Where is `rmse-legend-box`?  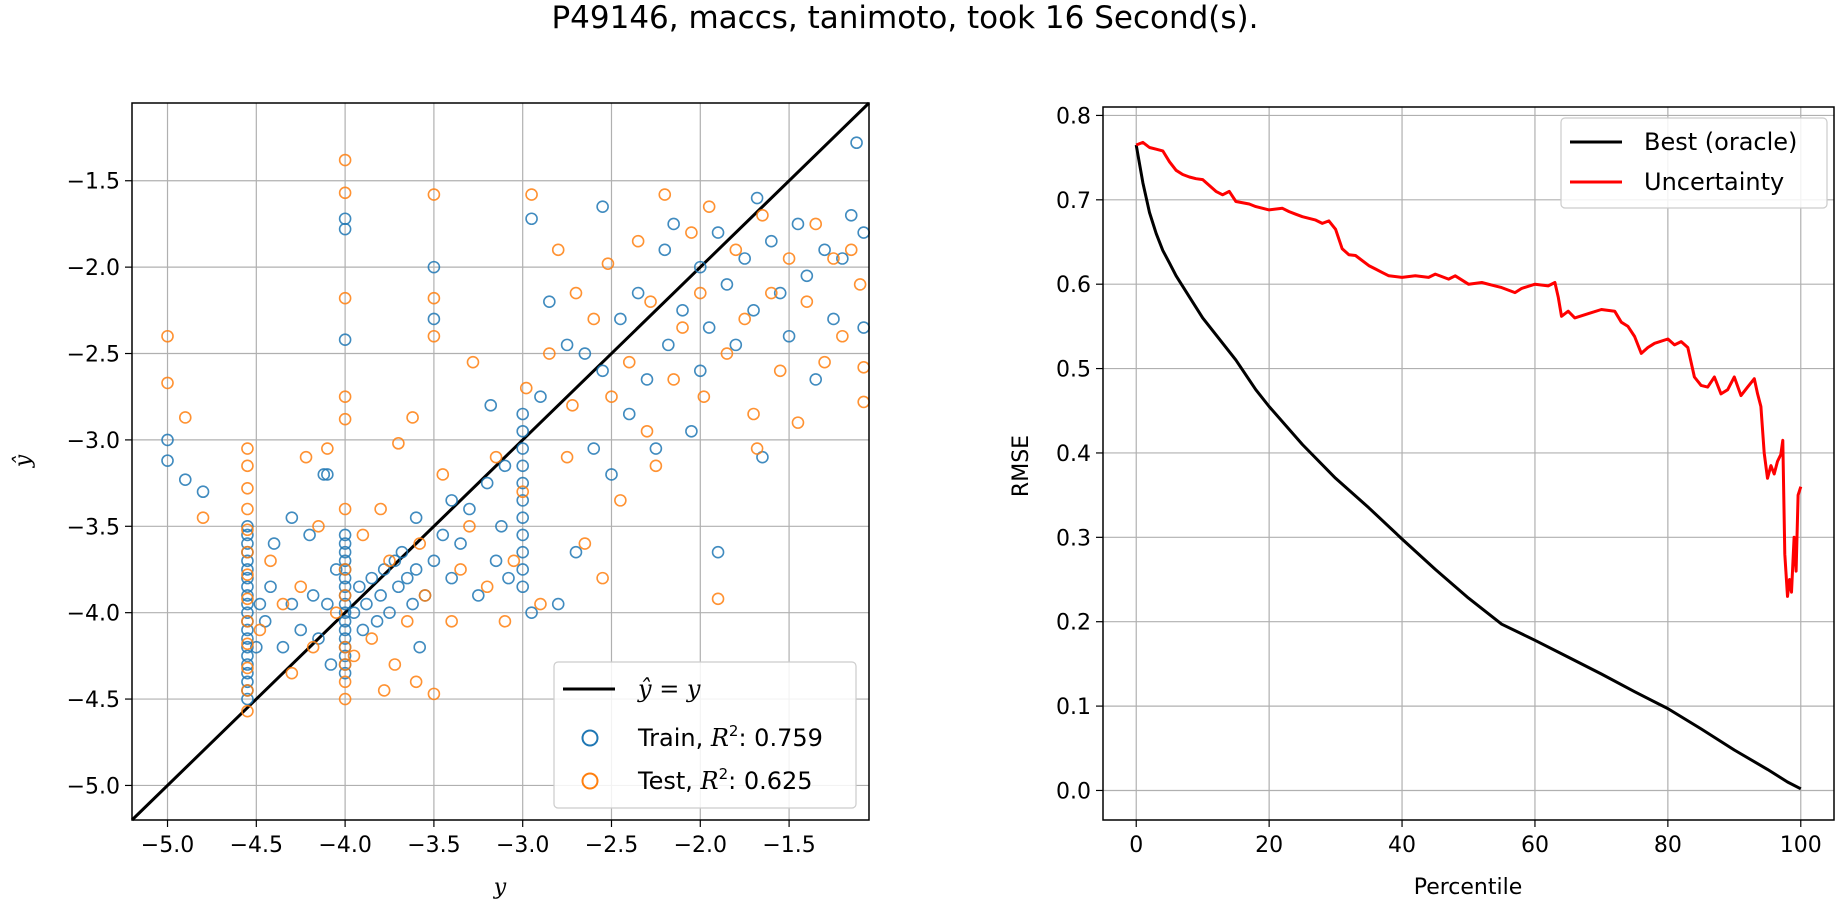
rmse-legend-box is located at coordinates (1694, 163).